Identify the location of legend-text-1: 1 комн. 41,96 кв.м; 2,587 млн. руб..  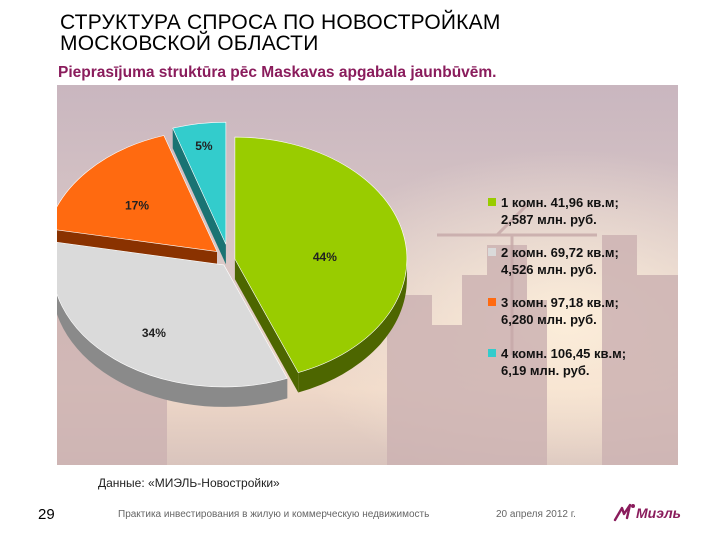
(591, 211).